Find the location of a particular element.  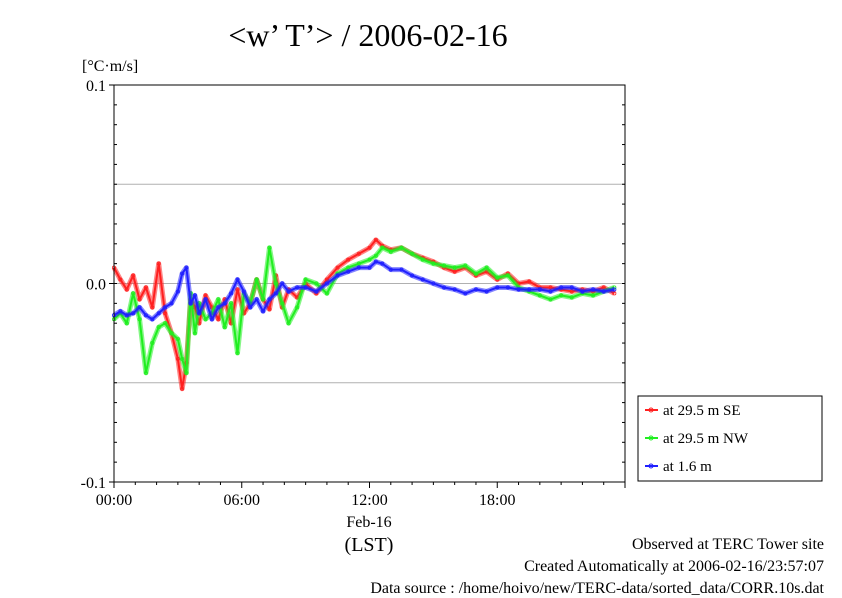

legend-label: at 1.6 m is located at coordinates (687, 467).